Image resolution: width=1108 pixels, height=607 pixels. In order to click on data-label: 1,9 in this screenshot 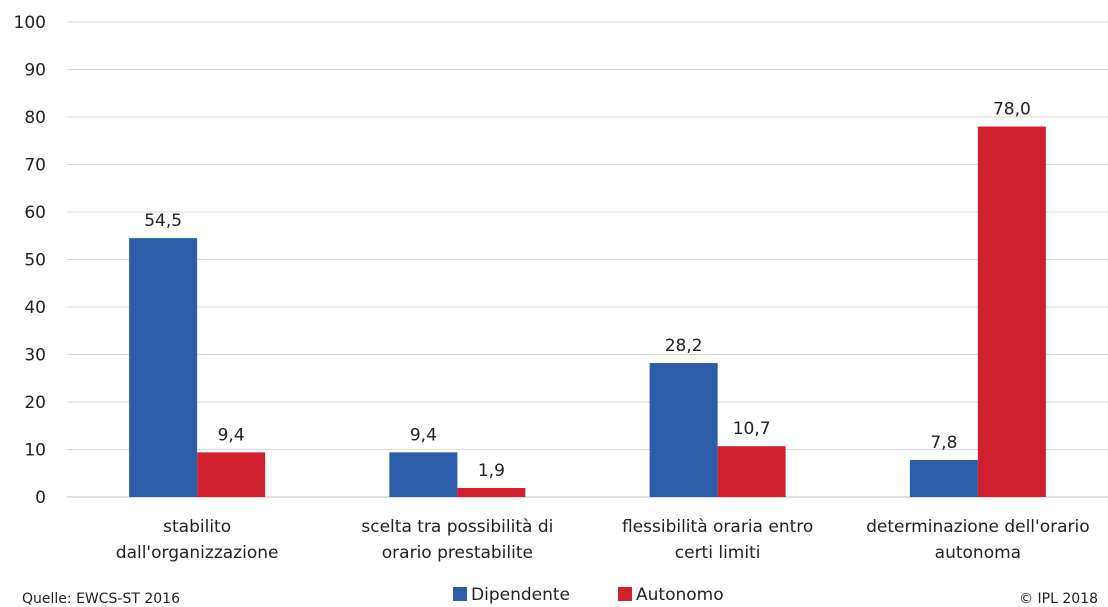, I will do `click(491, 471)`.